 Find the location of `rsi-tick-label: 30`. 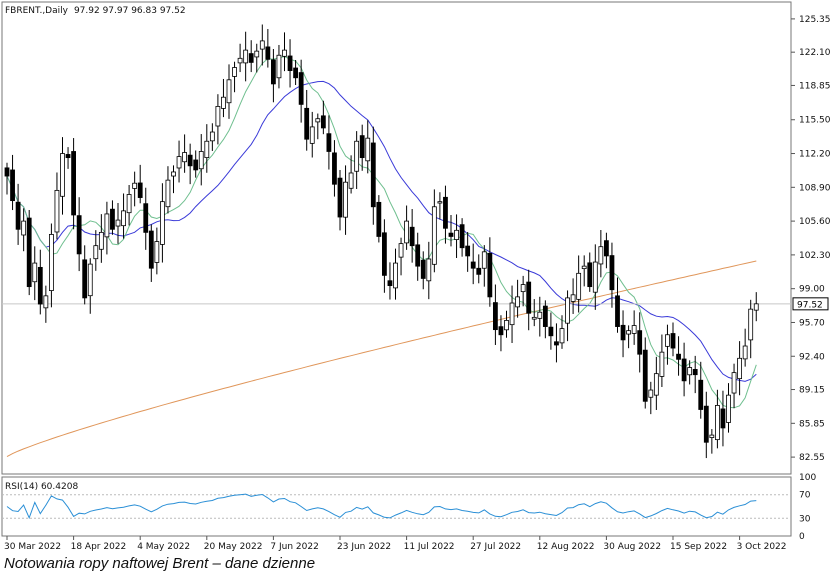

rsi-tick-label: 30 is located at coordinates (805, 519).